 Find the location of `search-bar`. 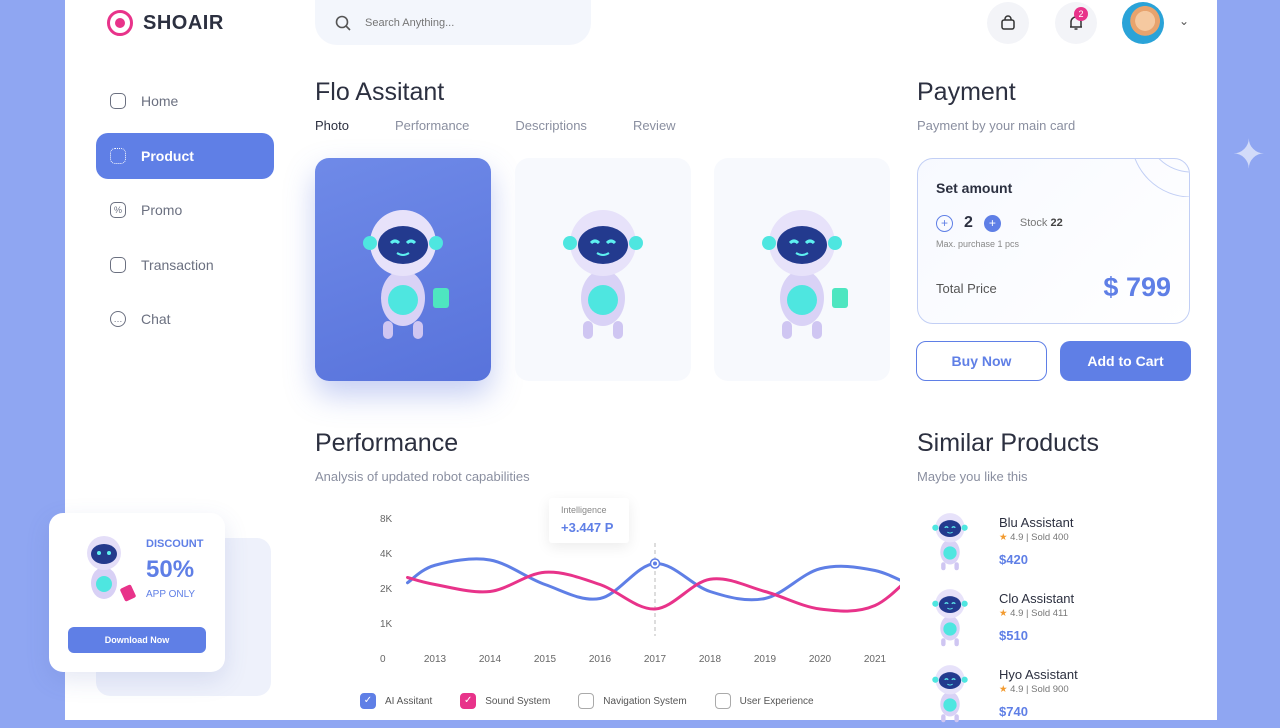

search-bar is located at coordinates (453, 22).